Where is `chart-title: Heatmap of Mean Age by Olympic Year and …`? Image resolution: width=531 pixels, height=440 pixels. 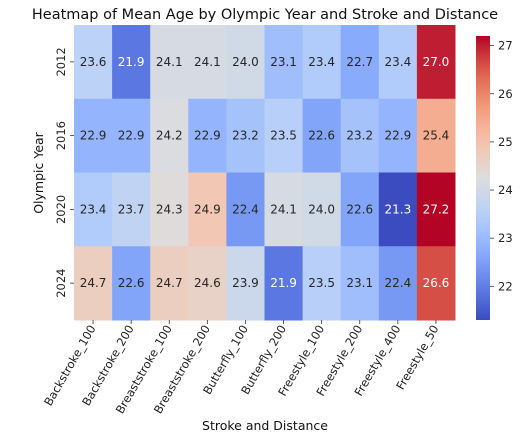
chart-title: Heatmap of Mean Age by Olympic Year and … is located at coordinates (265, 15).